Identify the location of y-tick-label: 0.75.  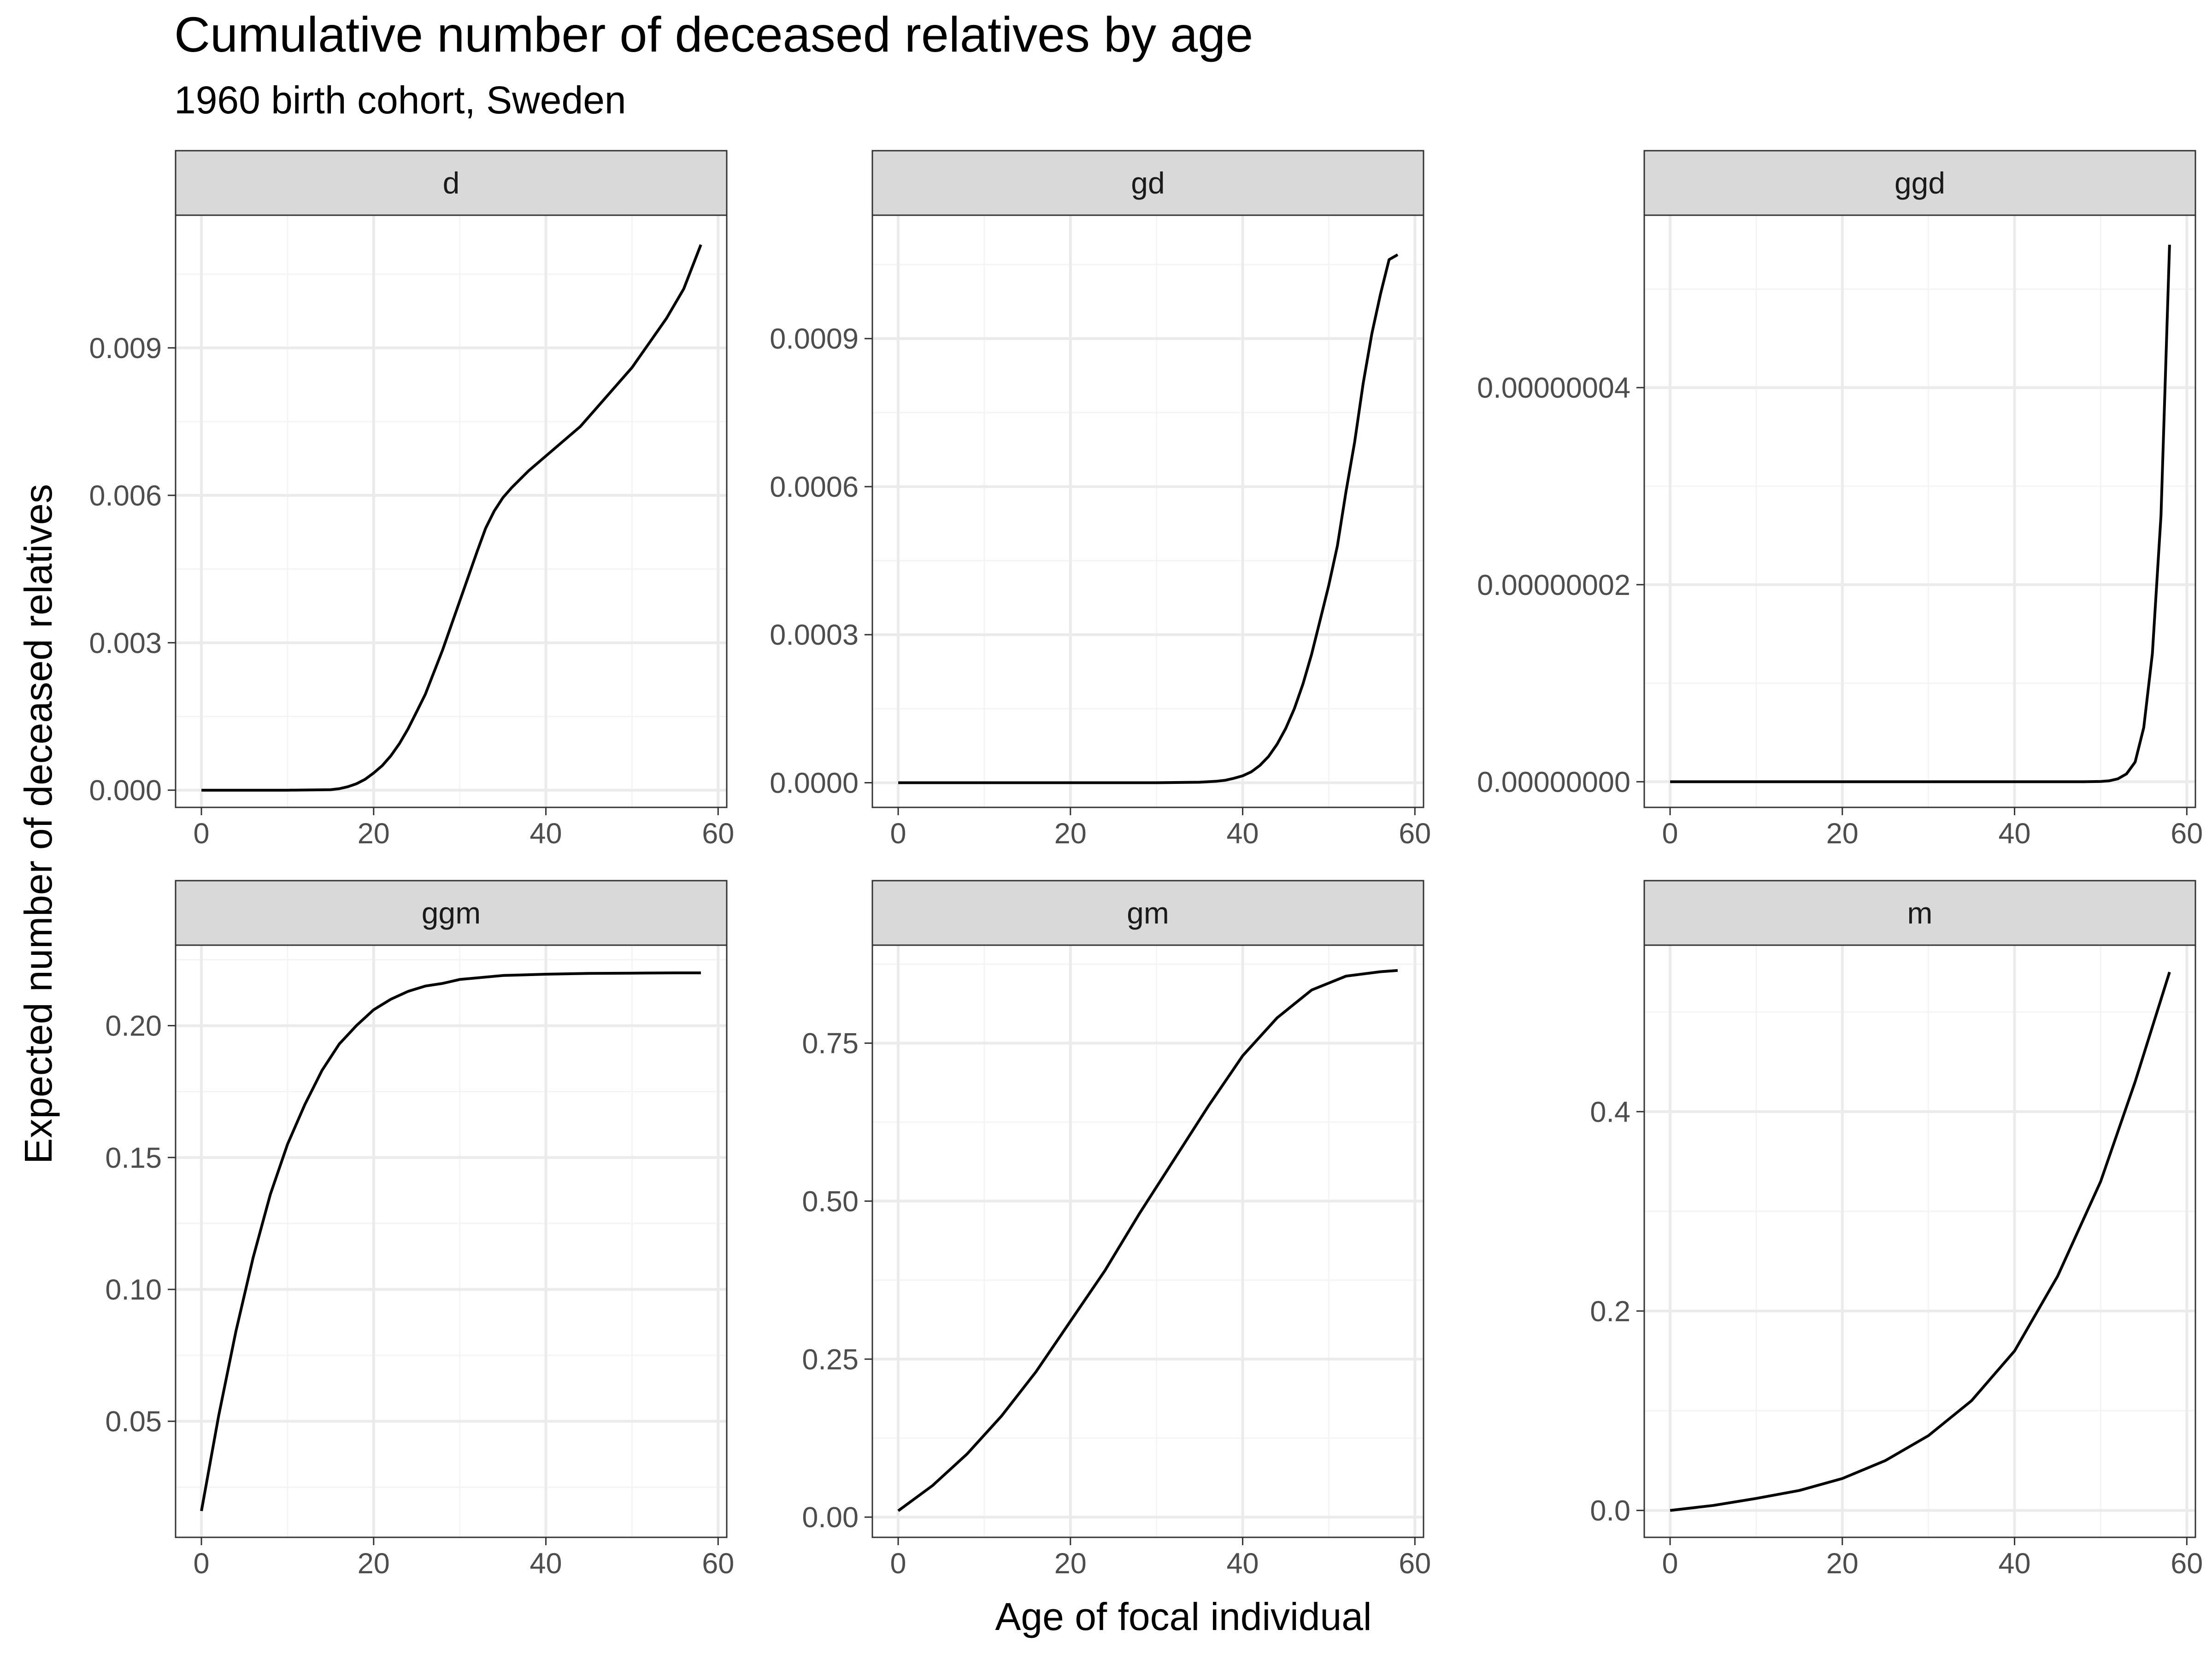
(830, 1044).